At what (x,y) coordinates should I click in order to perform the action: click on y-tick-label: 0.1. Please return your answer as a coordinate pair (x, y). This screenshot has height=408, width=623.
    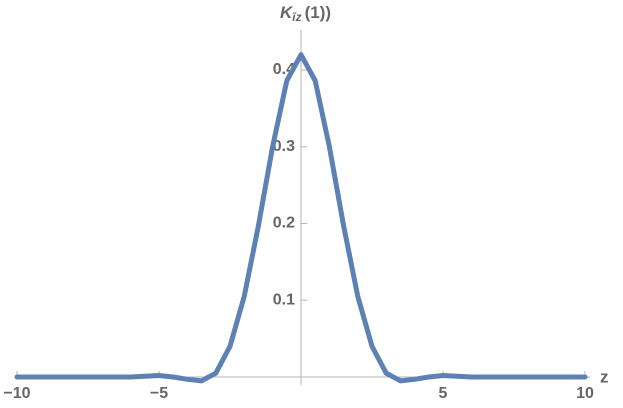
    Looking at the image, I should click on (284, 299).